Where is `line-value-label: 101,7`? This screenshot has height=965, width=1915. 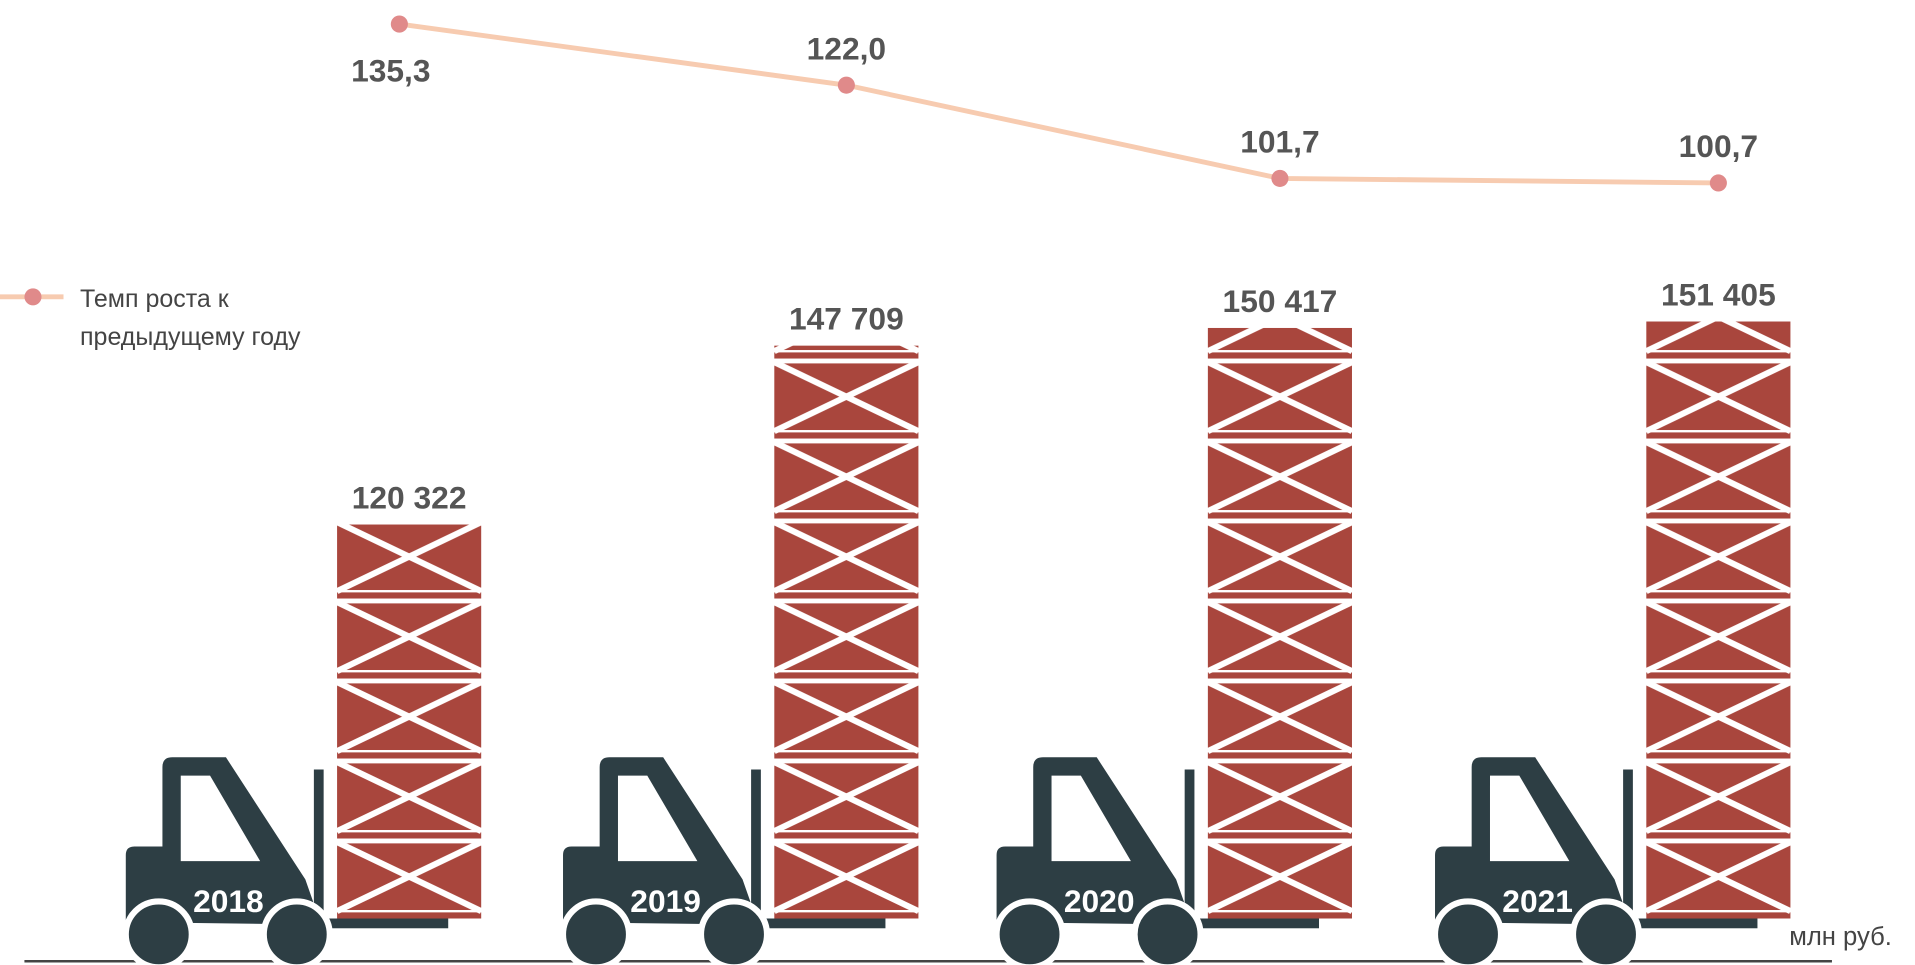
line-value-label: 101,7 is located at coordinates (1279, 142).